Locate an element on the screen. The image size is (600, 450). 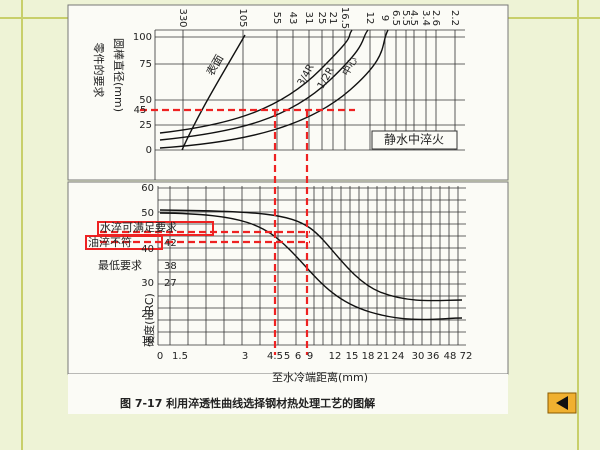
y-title: 零件的要求 is located at coordinates (99, 70).